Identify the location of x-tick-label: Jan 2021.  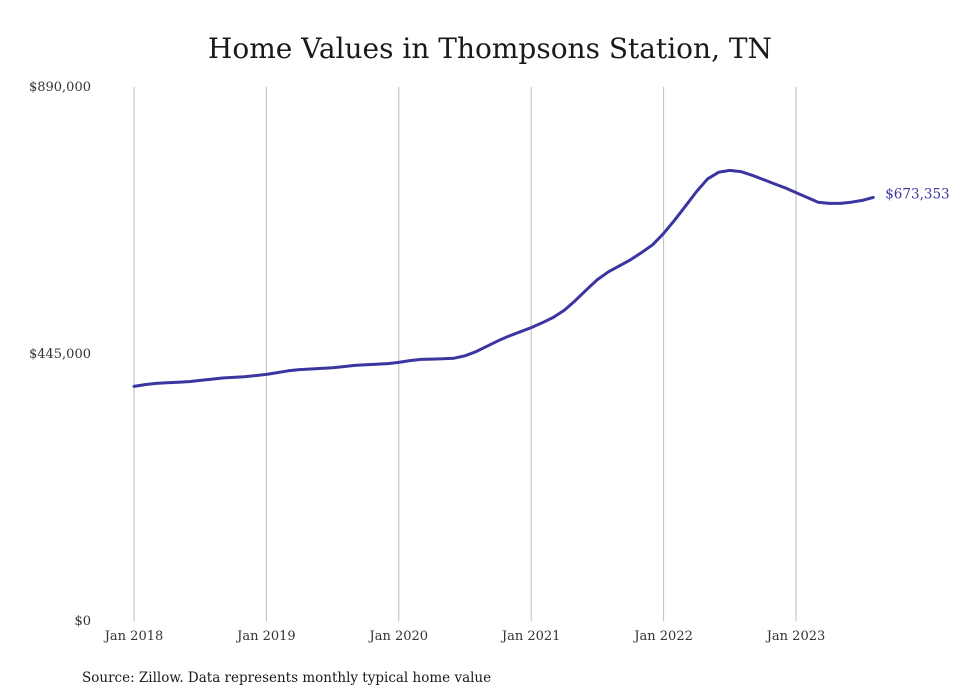
(530, 636).